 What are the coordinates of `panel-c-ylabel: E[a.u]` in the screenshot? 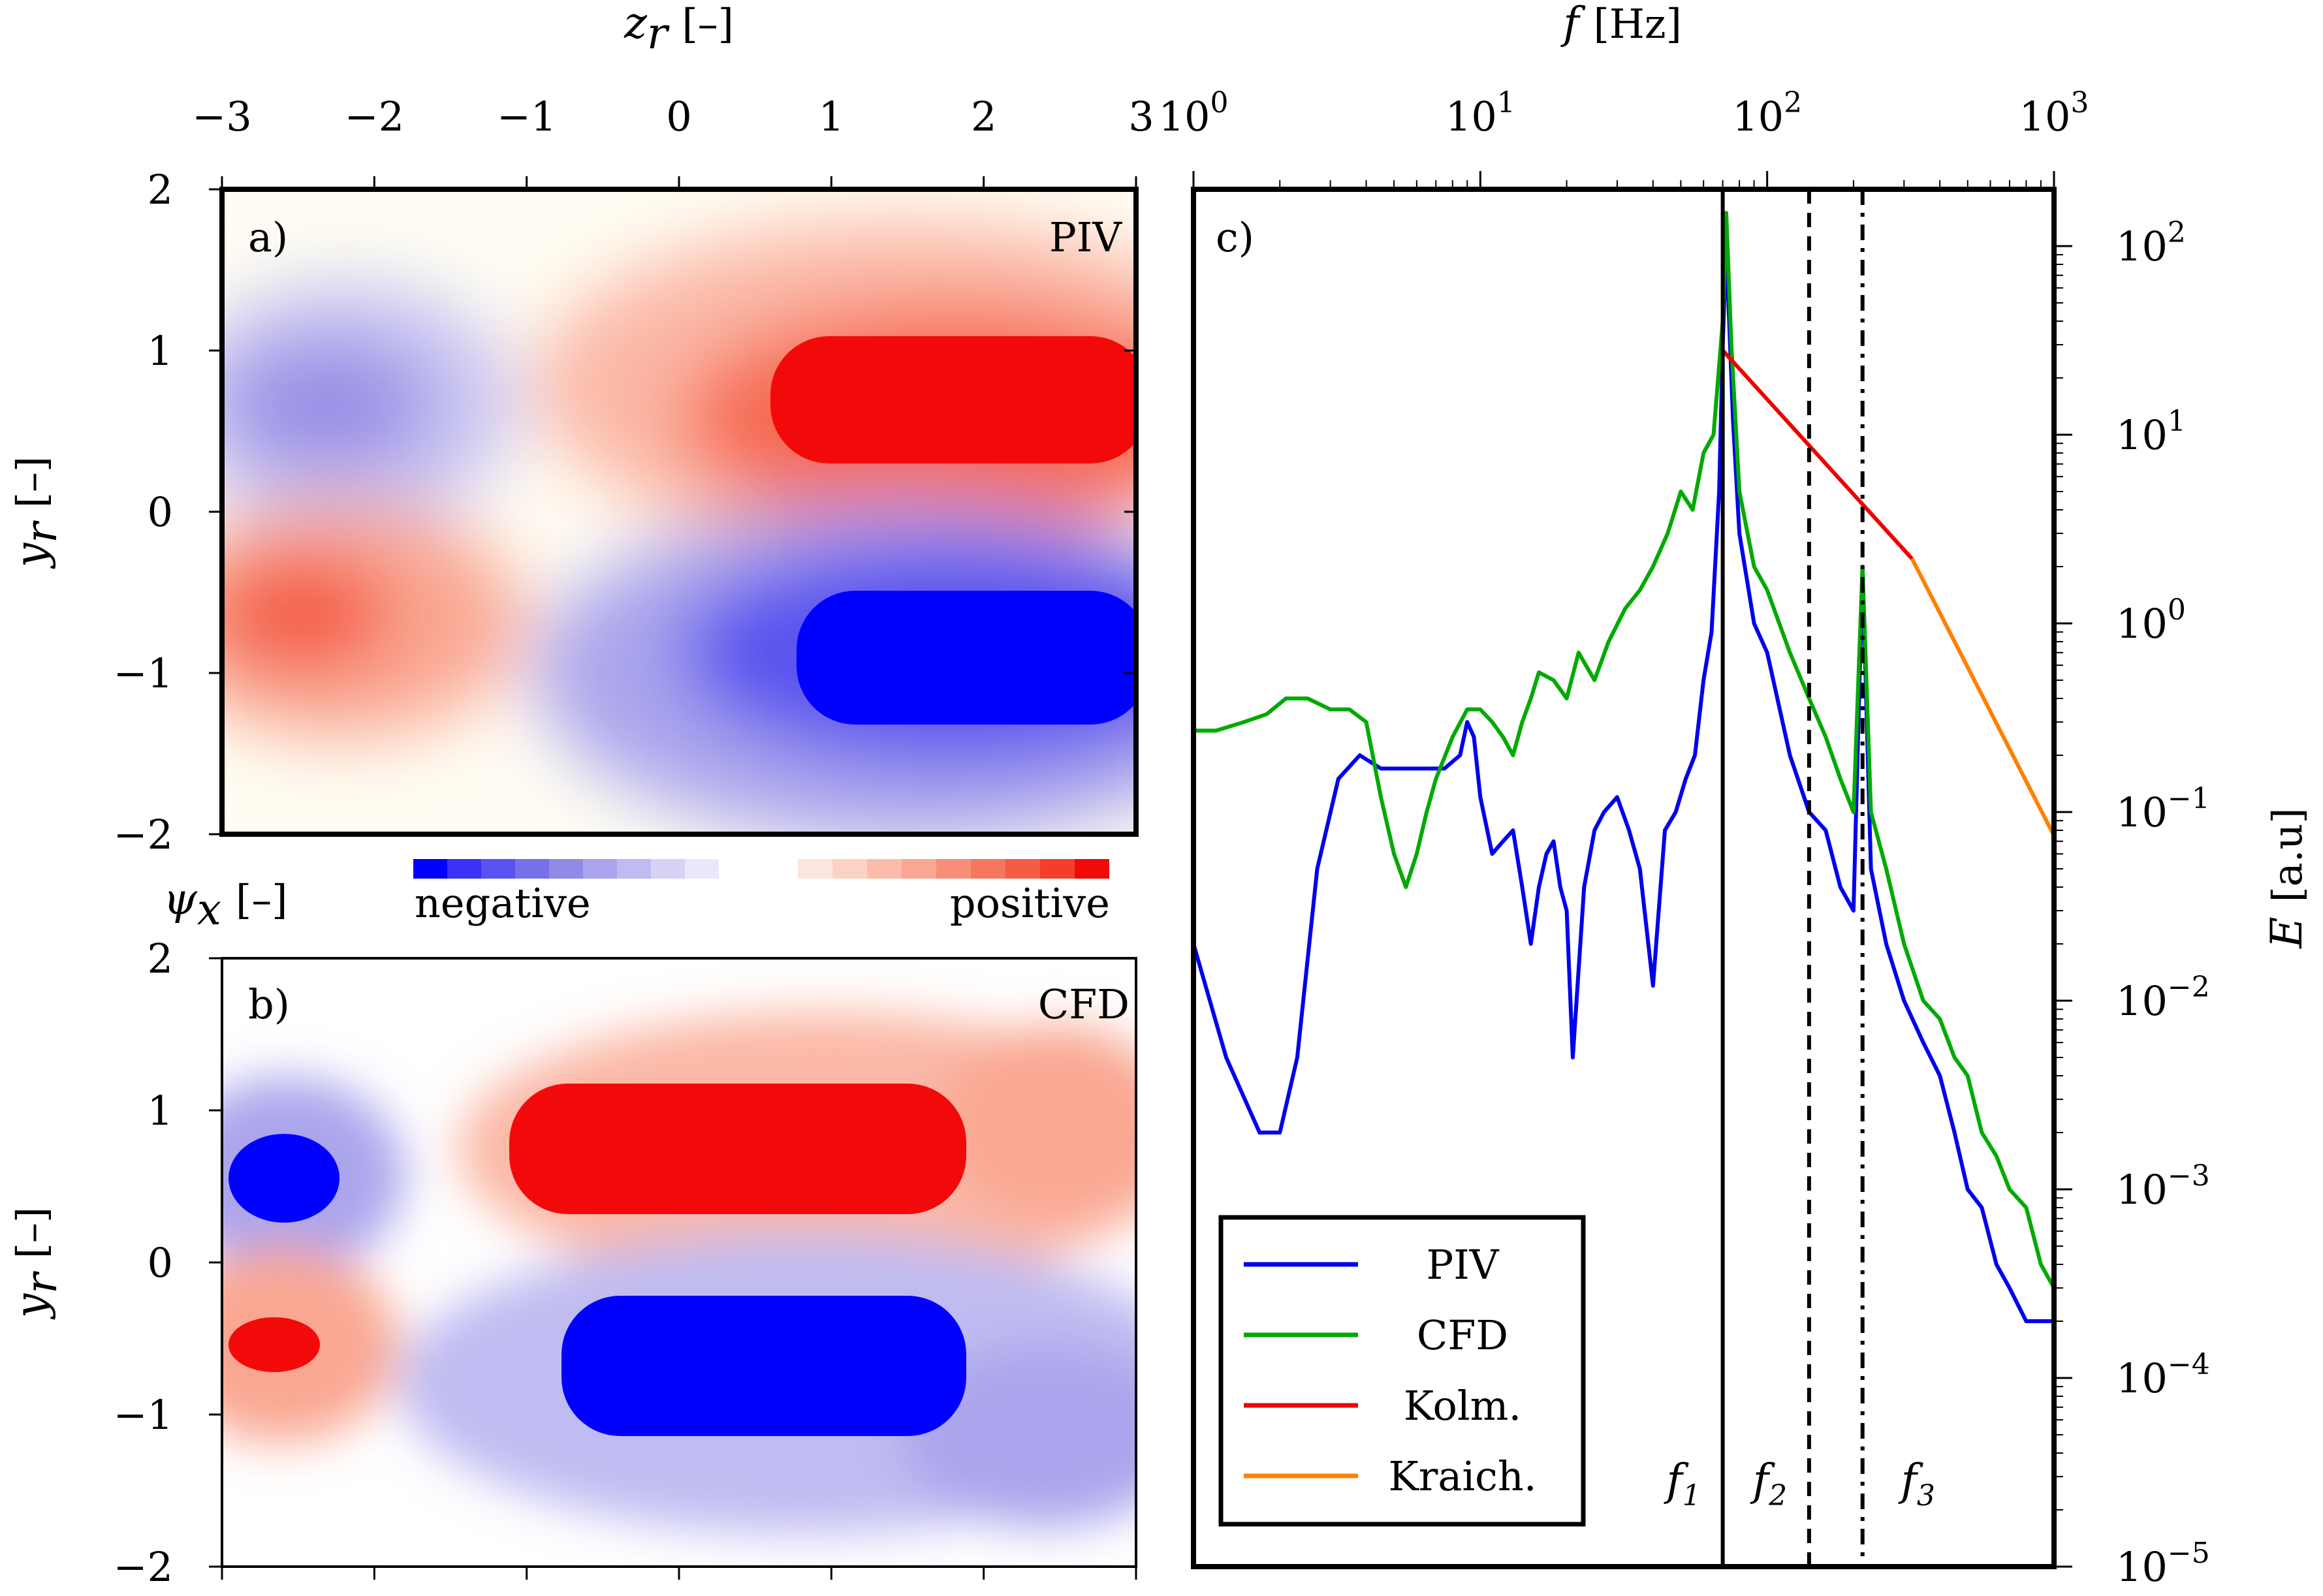 It's located at (2287, 877).